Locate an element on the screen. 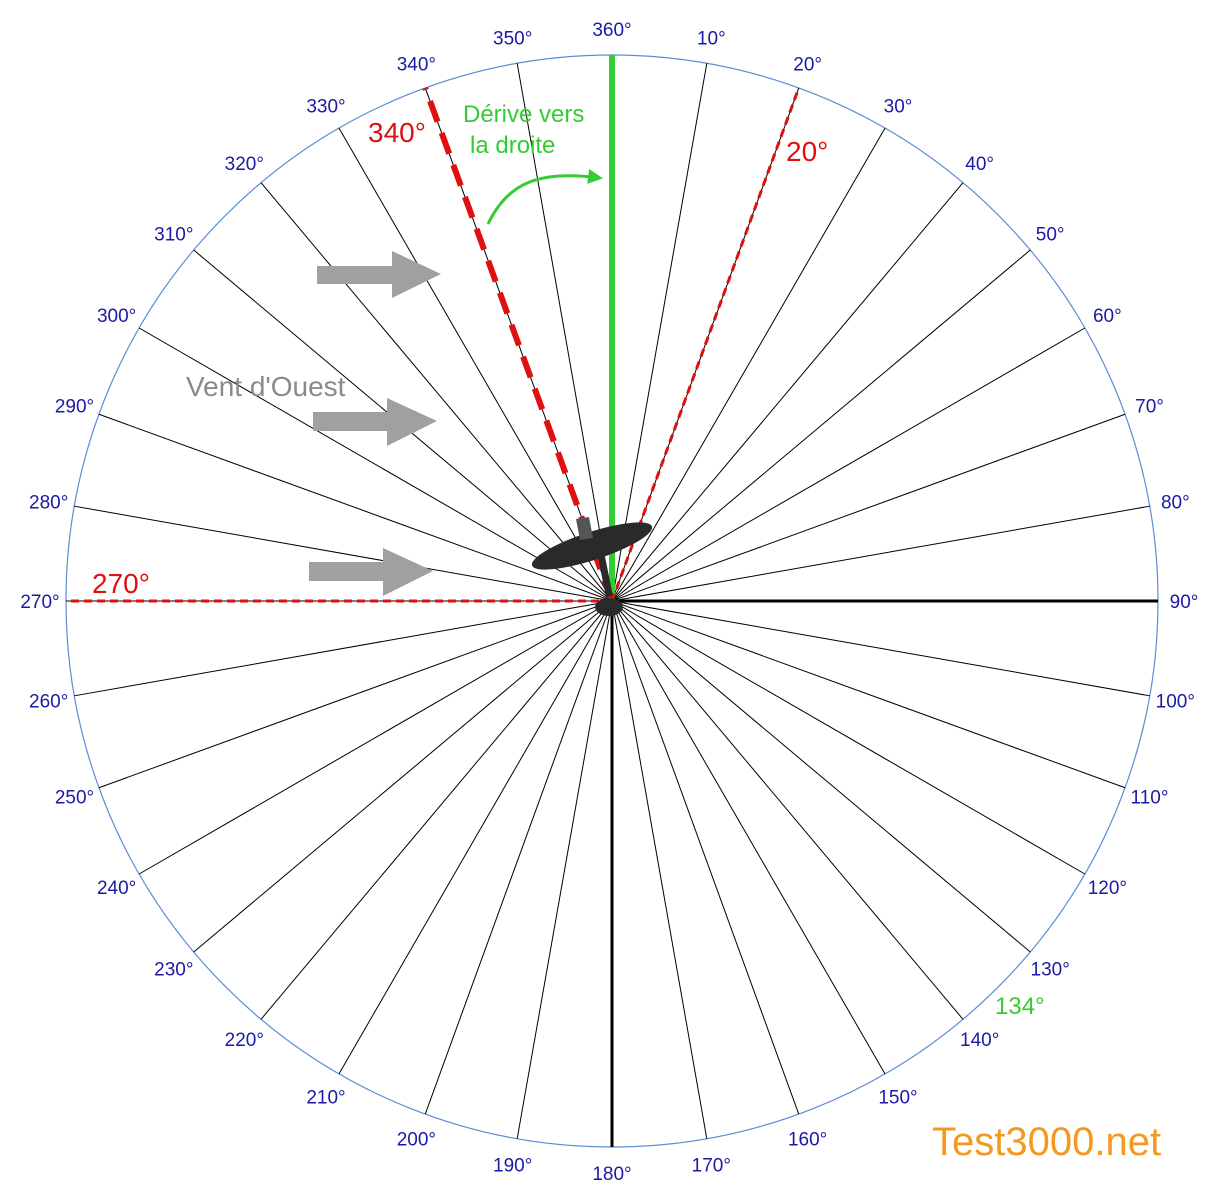  tick-label-300: 300° is located at coordinates (116, 316).